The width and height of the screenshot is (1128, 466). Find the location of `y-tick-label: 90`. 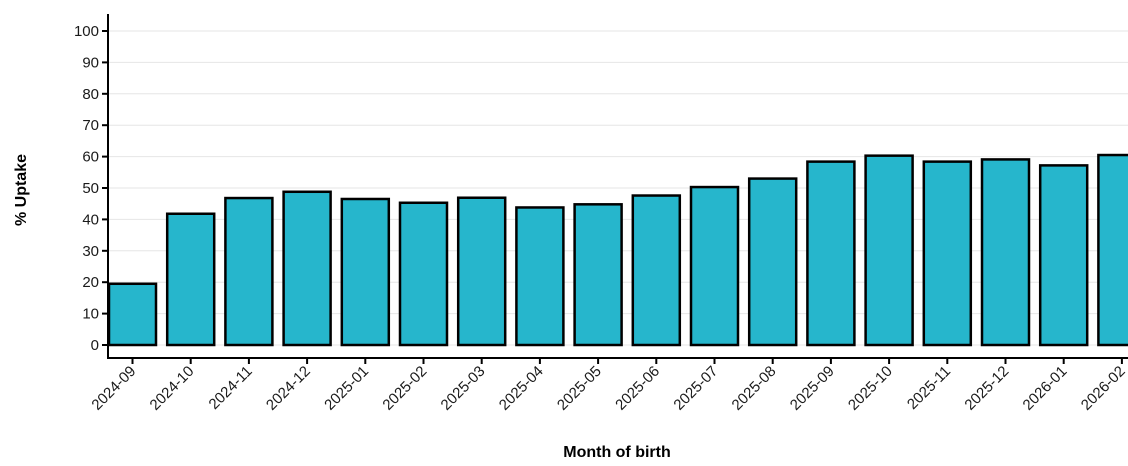

y-tick-label: 90 is located at coordinates (90, 62).